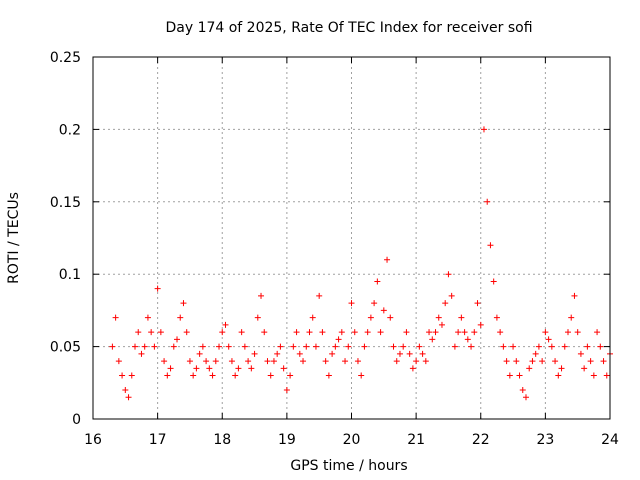 This screenshot has width=640, height=480. Describe the element at coordinates (287, 440) in the screenshot. I see `x-tick-label: 19` at that location.